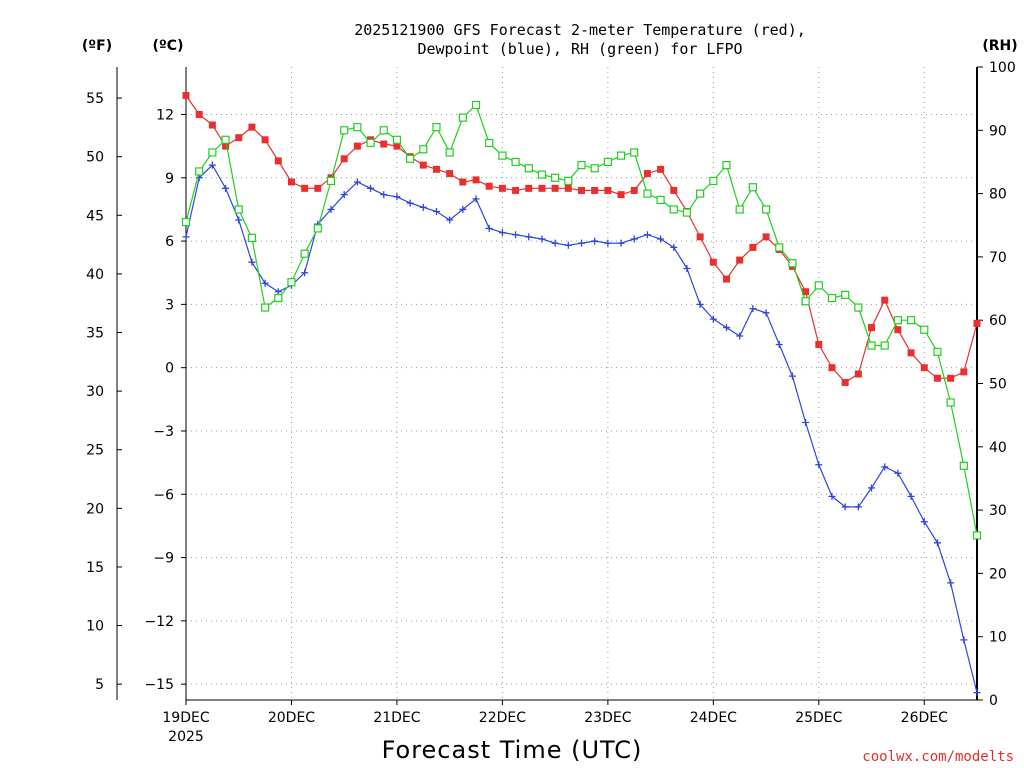  I want to click on x-axis-label: Forecast Time (UTC), so click(512, 750).